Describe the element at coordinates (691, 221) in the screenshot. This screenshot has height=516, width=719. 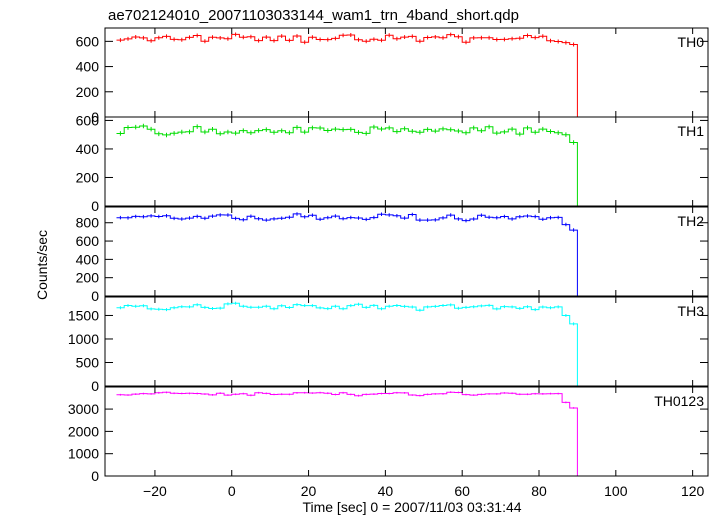
I see `panel-label-th2: TH2` at that location.